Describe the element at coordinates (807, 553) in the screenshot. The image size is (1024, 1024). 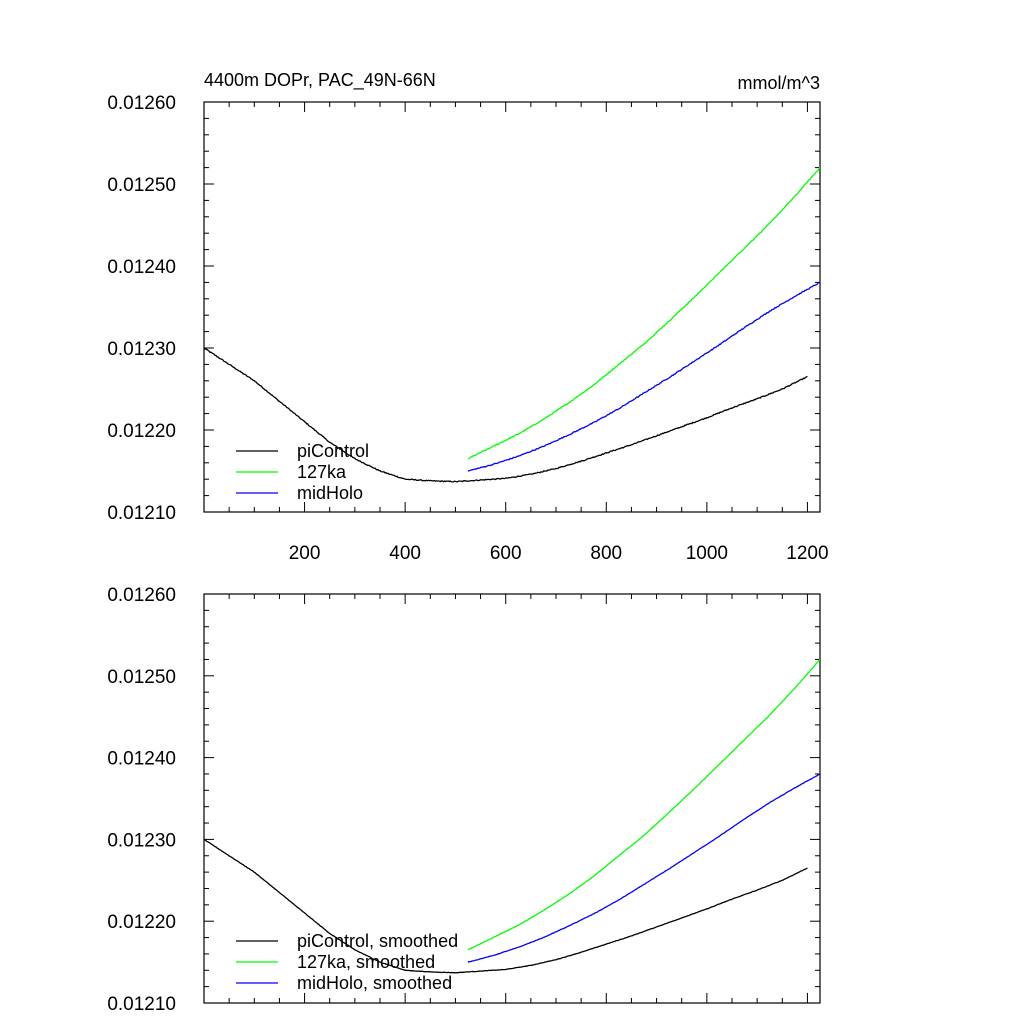
I see `x-tick-label: 1200` at that location.